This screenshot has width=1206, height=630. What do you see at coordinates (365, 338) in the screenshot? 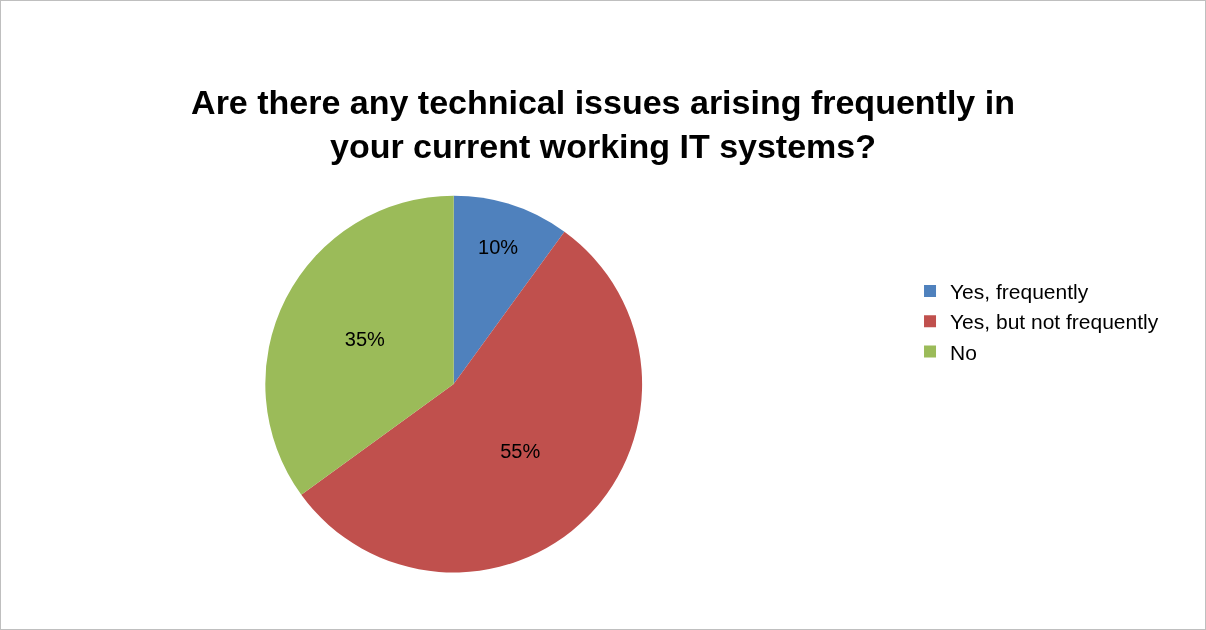
I see `data-label: 35%` at bounding box center [365, 338].